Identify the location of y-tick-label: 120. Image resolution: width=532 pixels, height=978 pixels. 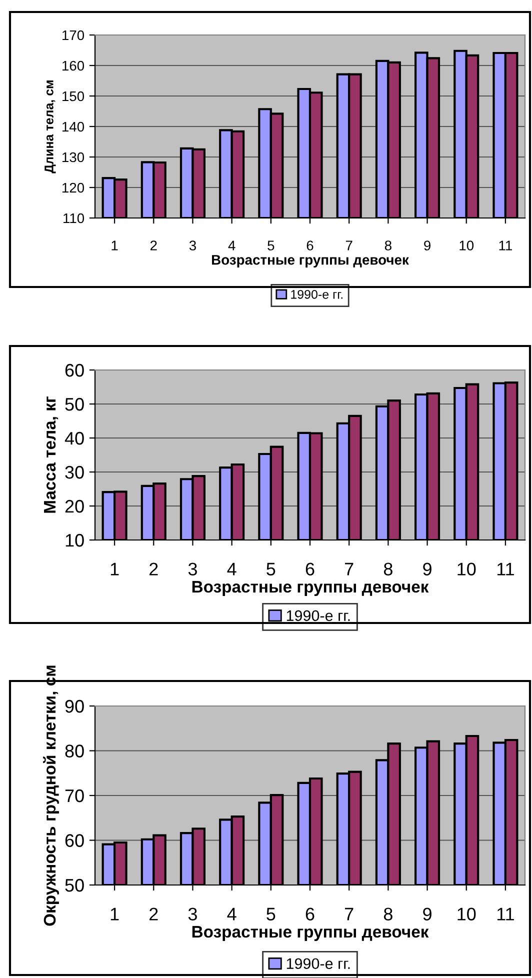
(73, 187).